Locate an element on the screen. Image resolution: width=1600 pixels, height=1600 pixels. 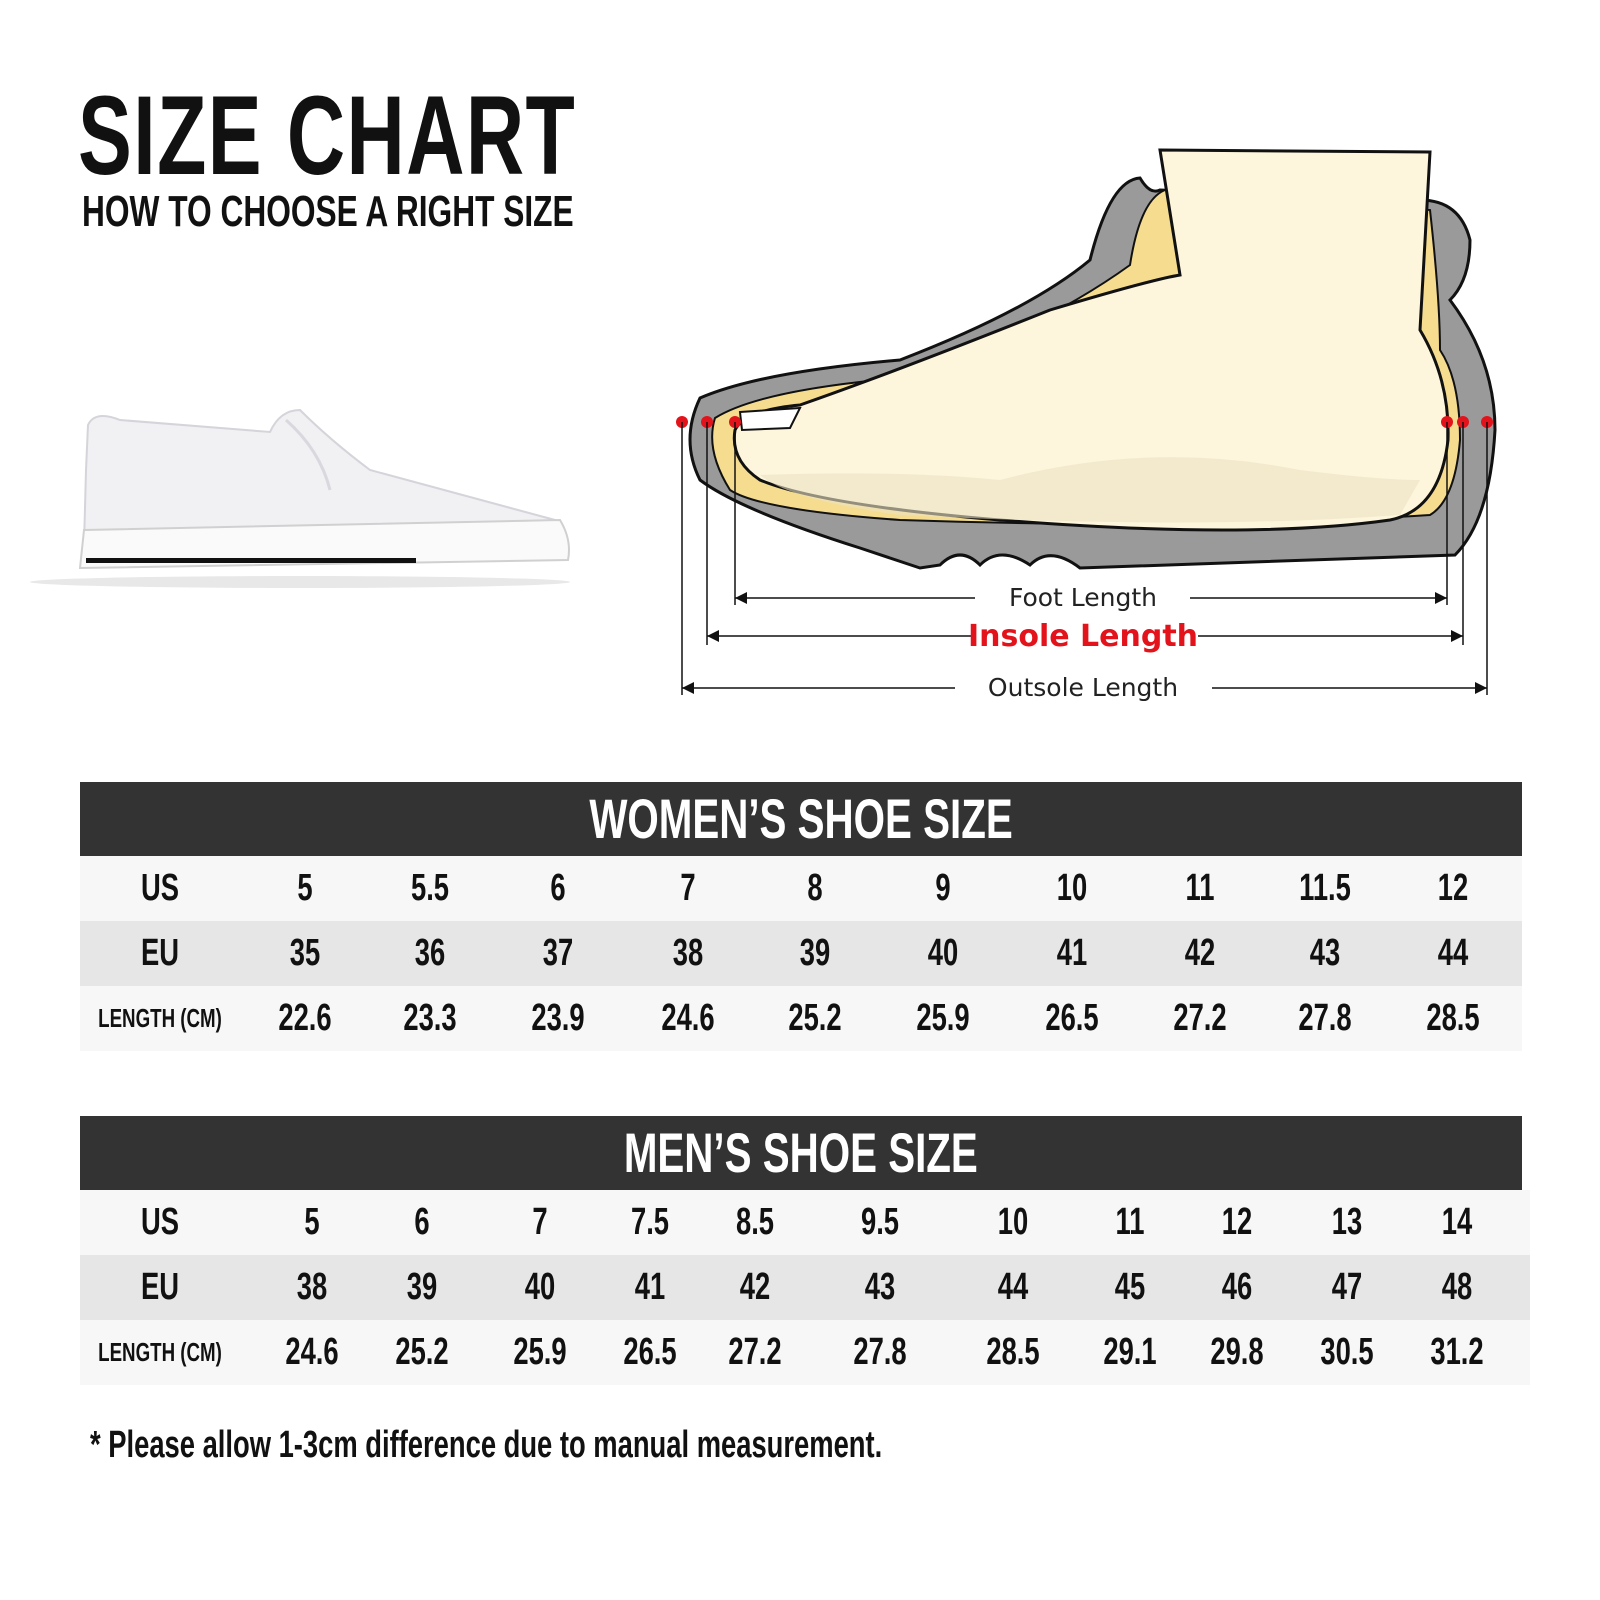
insole-length-label: Insole Length is located at coordinates (1083, 636).